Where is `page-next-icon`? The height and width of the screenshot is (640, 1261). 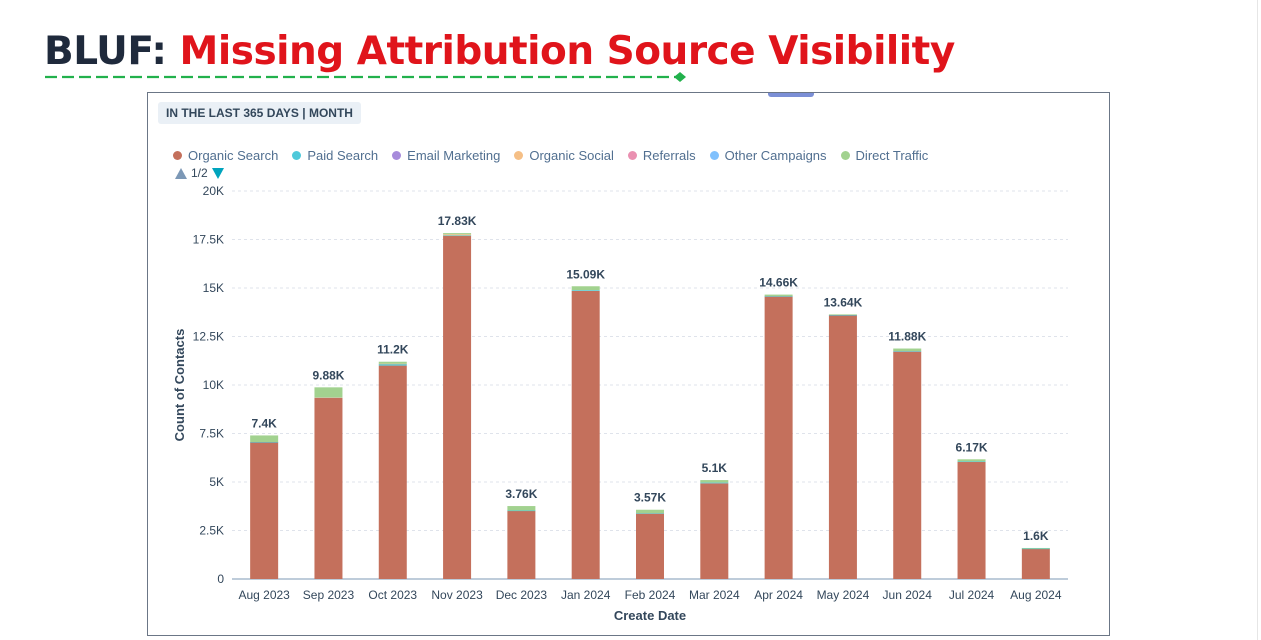 page-next-icon is located at coordinates (217, 173).